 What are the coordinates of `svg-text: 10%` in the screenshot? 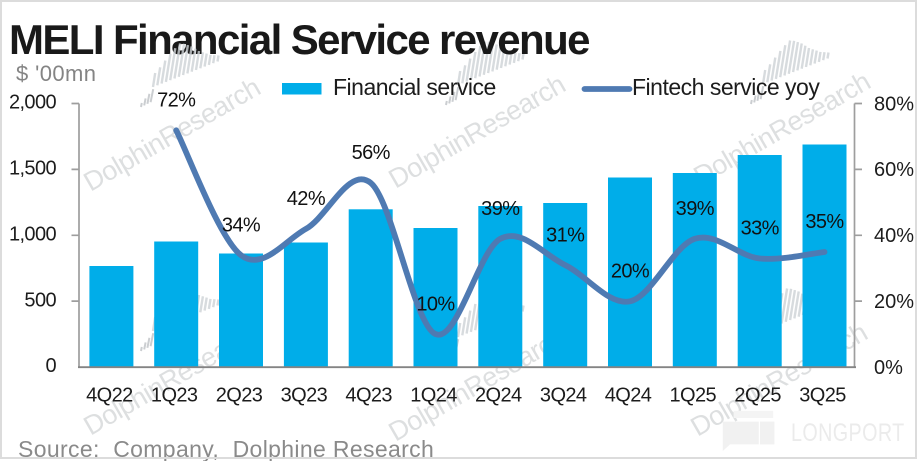 It's located at (435, 304).